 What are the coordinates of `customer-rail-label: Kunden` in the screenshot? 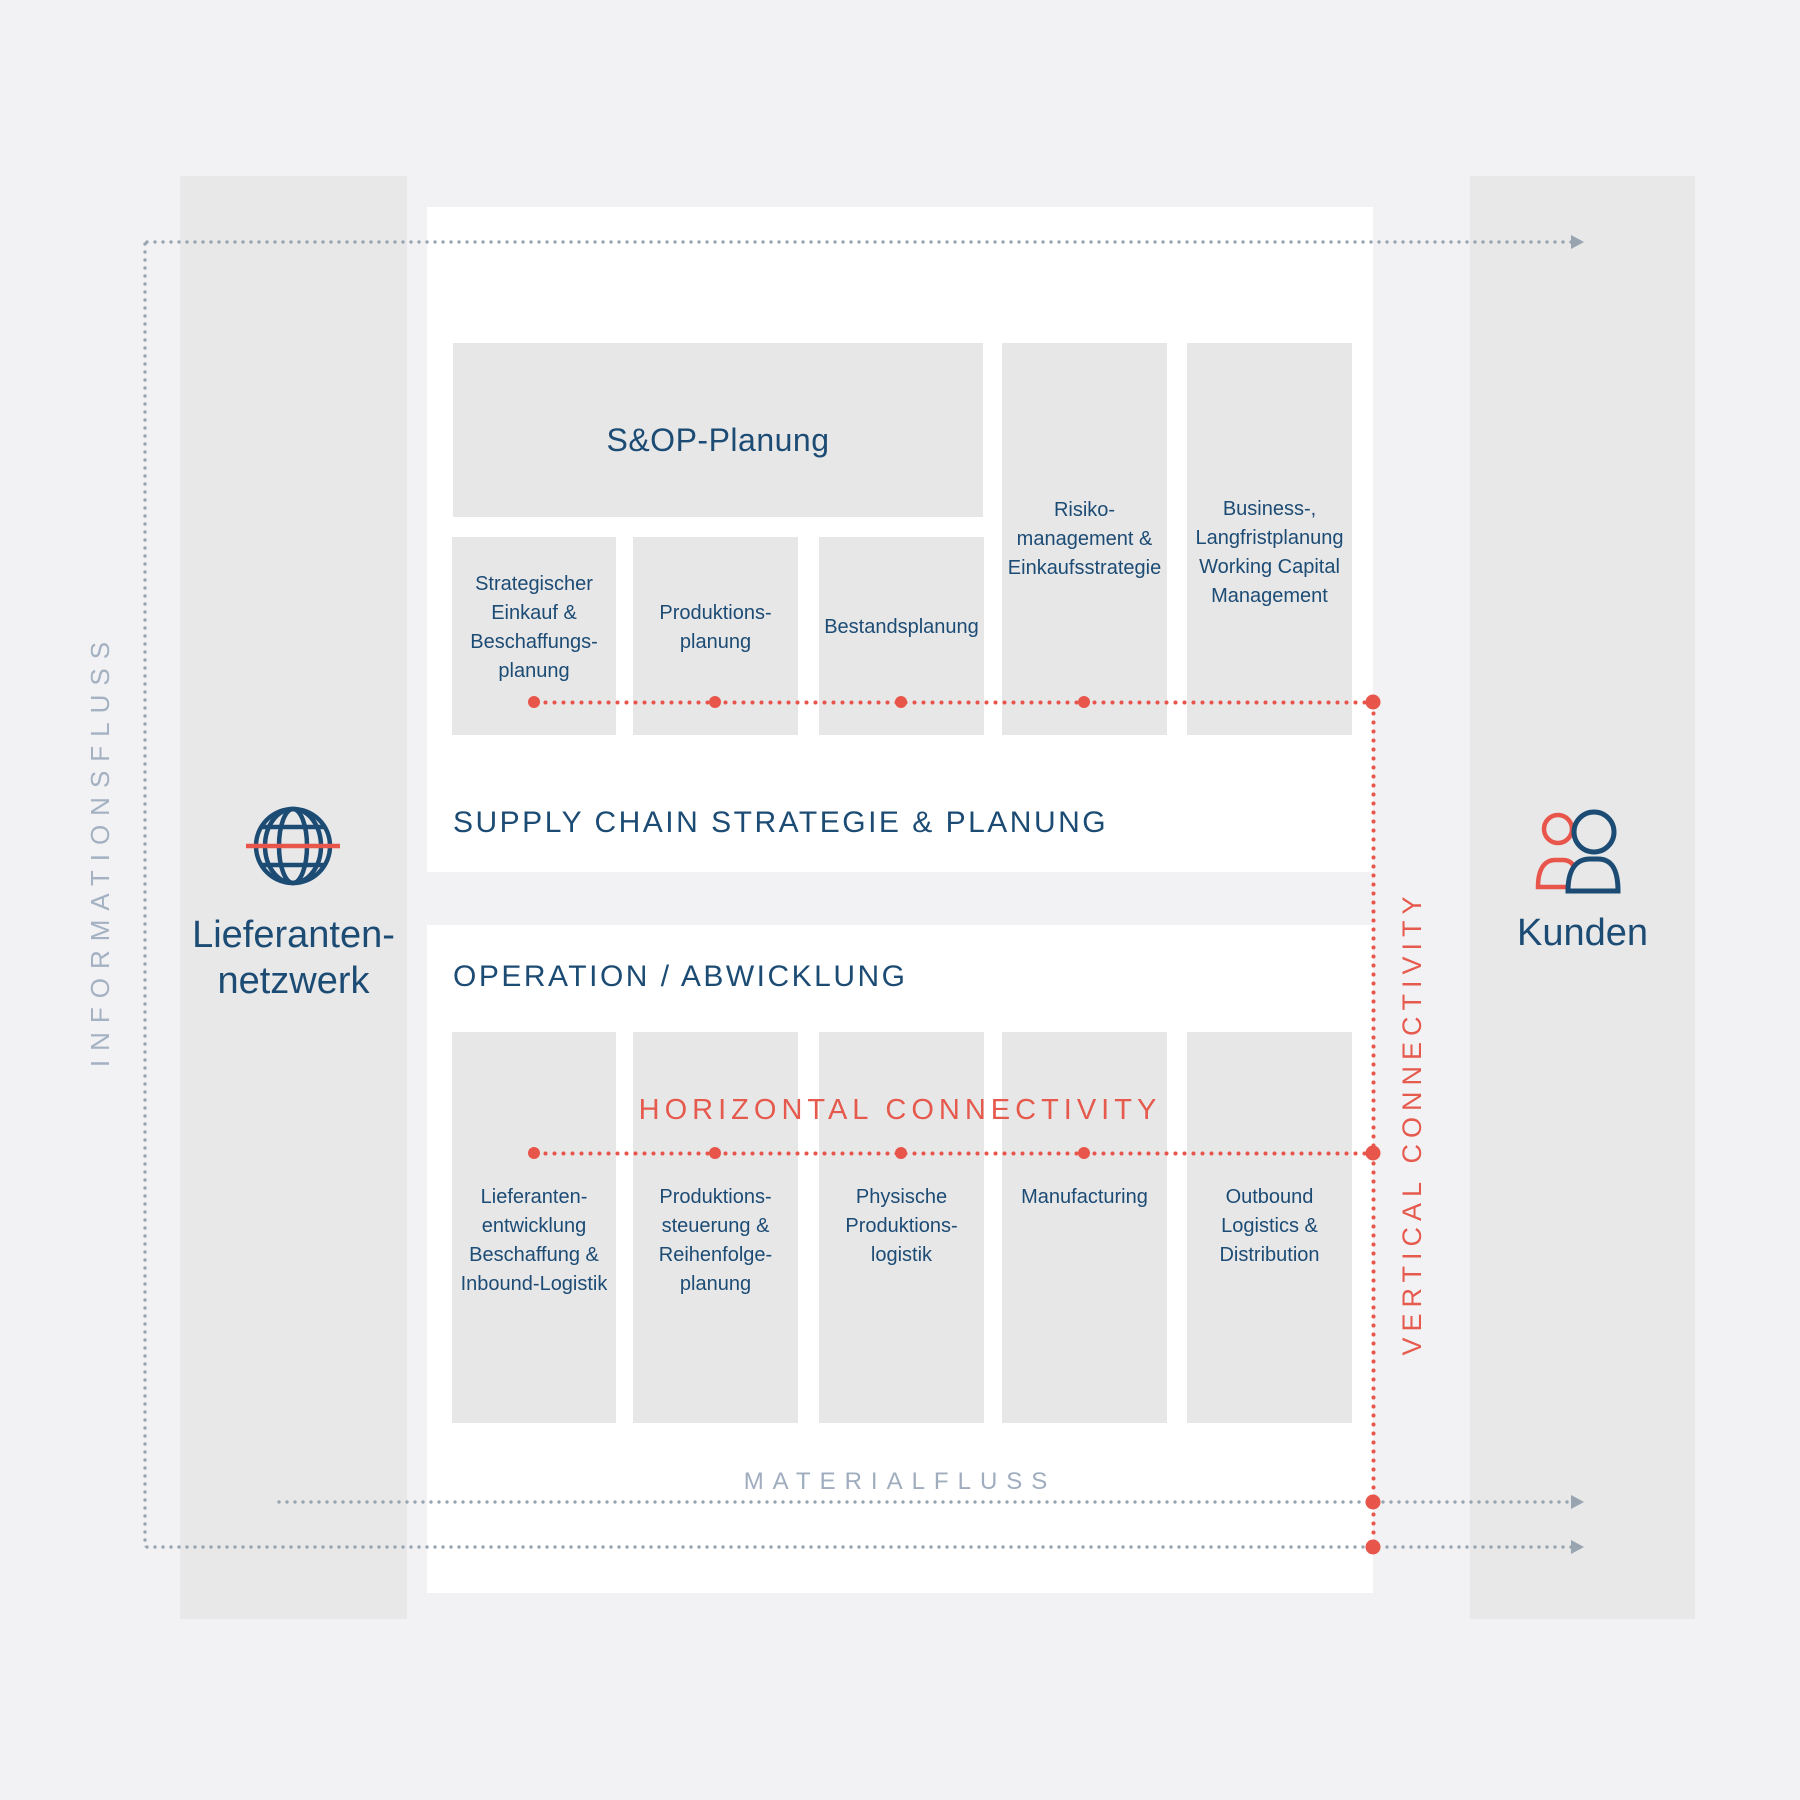 It's located at (1582, 933).